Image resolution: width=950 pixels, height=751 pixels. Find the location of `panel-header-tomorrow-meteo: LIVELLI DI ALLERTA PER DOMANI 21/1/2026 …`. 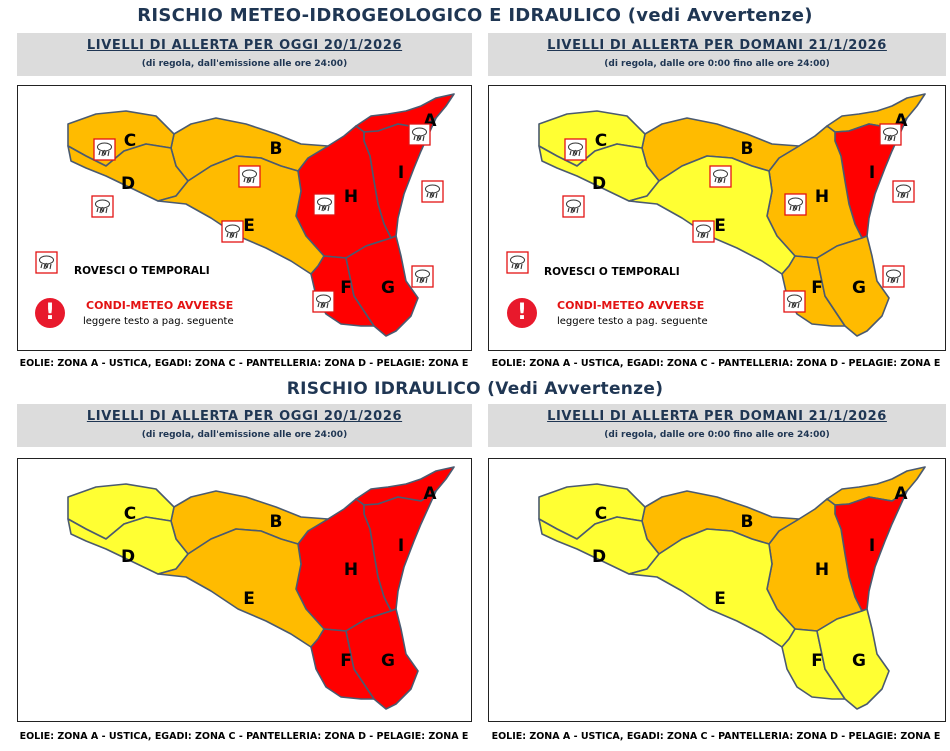

panel-header-tomorrow-meteo: LIVELLI DI ALLERTA PER DOMANI 21/1/2026 … is located at coordinates (717, 54).